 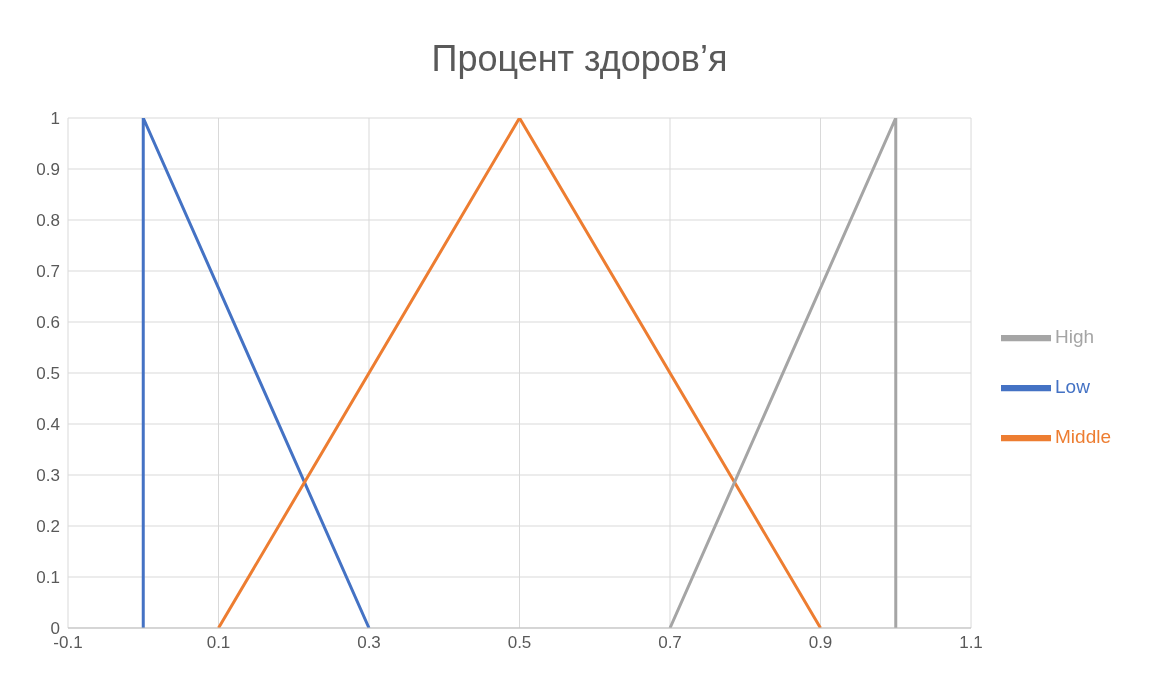 What do you see at coordinates (48, 527) in the screenshot?
I see `y-tick-label: 0.2` at bounding box center [48, 527].